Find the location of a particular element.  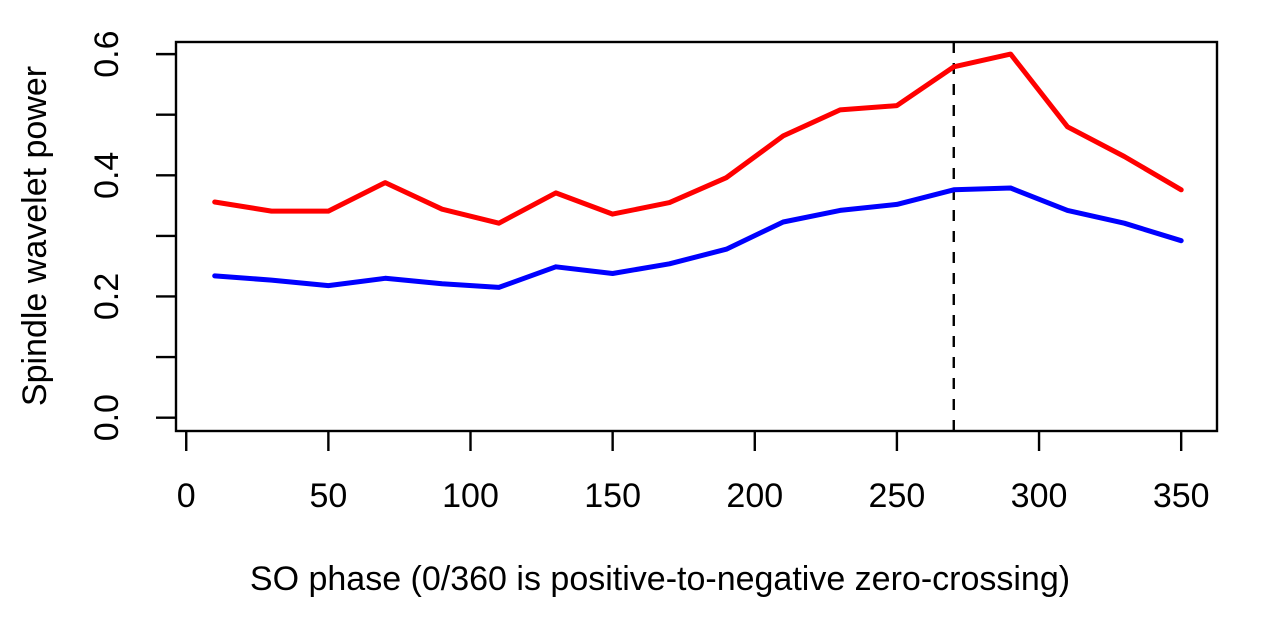

x-tick-label: 300 is located at coordinates (1039, 496).